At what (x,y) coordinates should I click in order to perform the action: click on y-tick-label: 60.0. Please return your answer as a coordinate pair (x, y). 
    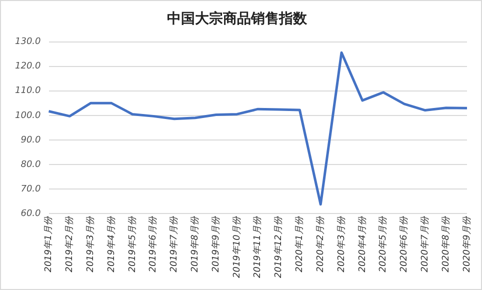
    Looking at the image, I should click on (31, 213).